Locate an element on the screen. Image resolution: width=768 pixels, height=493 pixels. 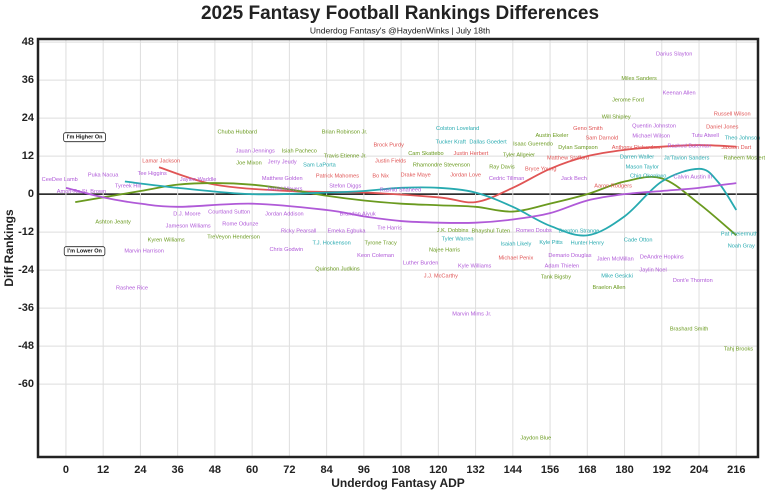
point-label: Tahj Brooks is located at coordinates (738, 350).